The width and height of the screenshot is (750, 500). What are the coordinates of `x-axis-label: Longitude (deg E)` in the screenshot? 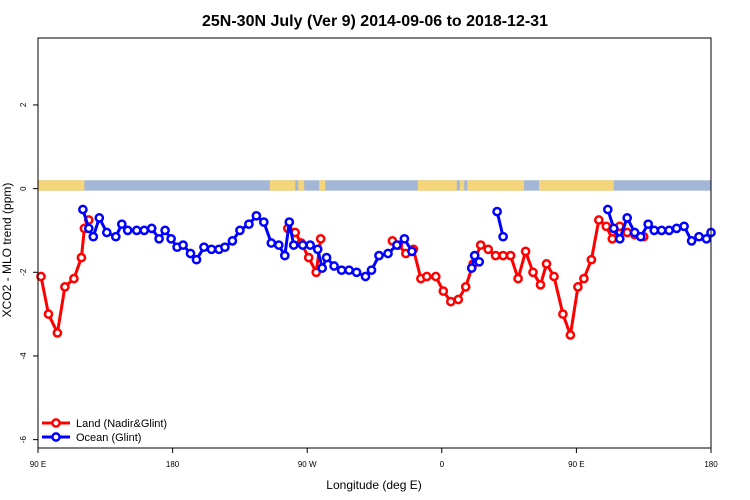 It's located at (373, 485).